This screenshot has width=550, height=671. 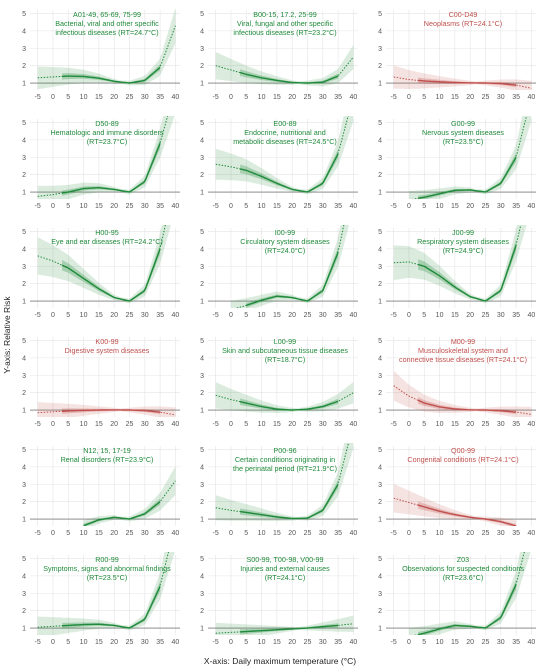 I want to click on panel-code: Q00-99, so click(x=463, y=450).